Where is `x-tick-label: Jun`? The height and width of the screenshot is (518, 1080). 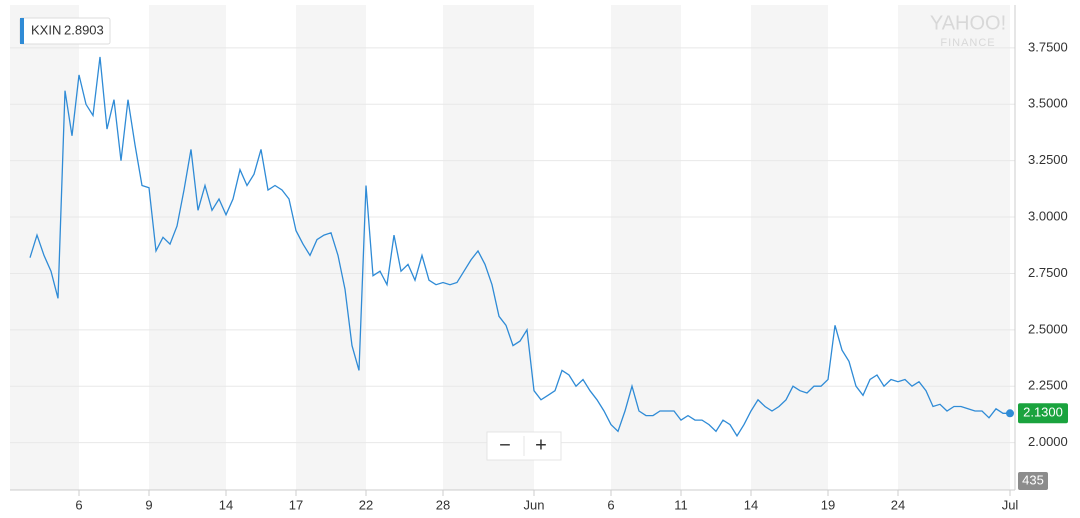
x-tick-label: Jun is located at coordinates (534, 504).